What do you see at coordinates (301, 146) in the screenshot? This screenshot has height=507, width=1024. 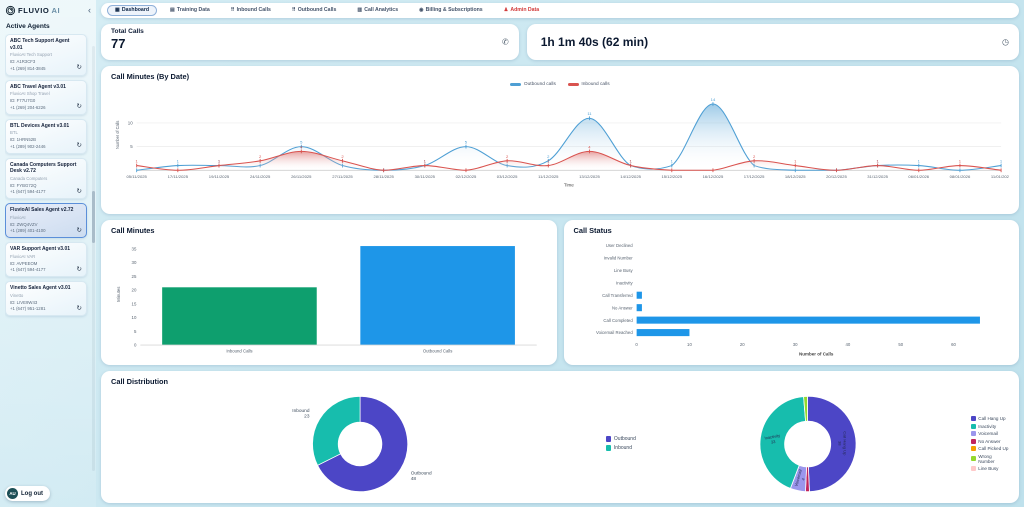 I see `data-label: 4` at bounding box center [301, 146].